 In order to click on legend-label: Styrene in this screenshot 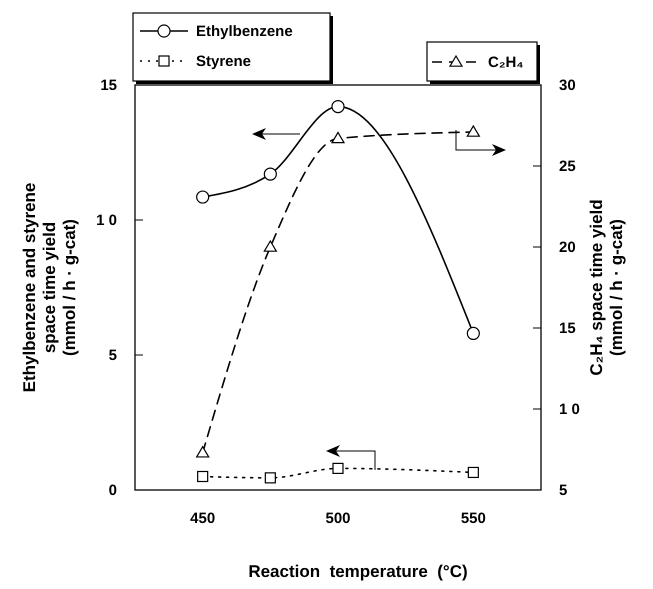, I will do `click(224, 61)`.